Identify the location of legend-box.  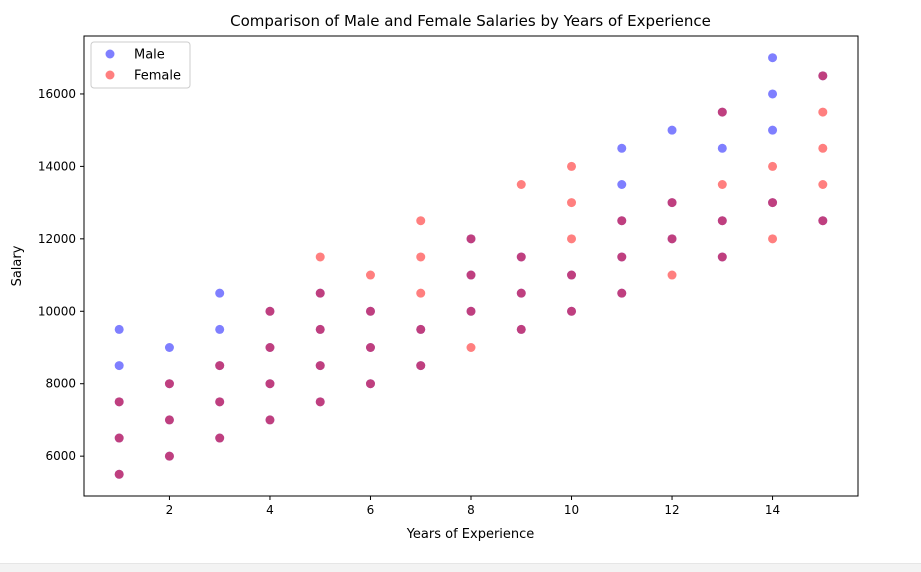
(140, 65).